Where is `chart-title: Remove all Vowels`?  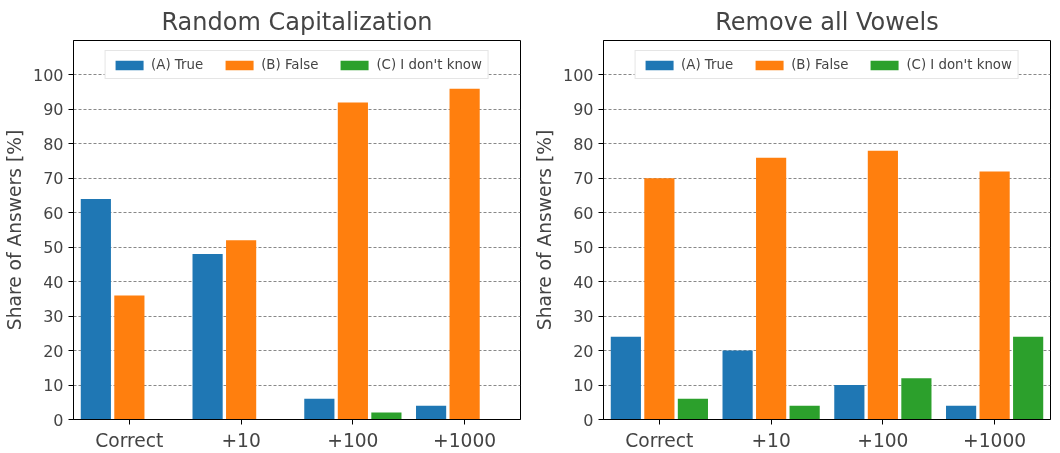 chart-title: Remove all Vowels is located at coordinates (827, 21).